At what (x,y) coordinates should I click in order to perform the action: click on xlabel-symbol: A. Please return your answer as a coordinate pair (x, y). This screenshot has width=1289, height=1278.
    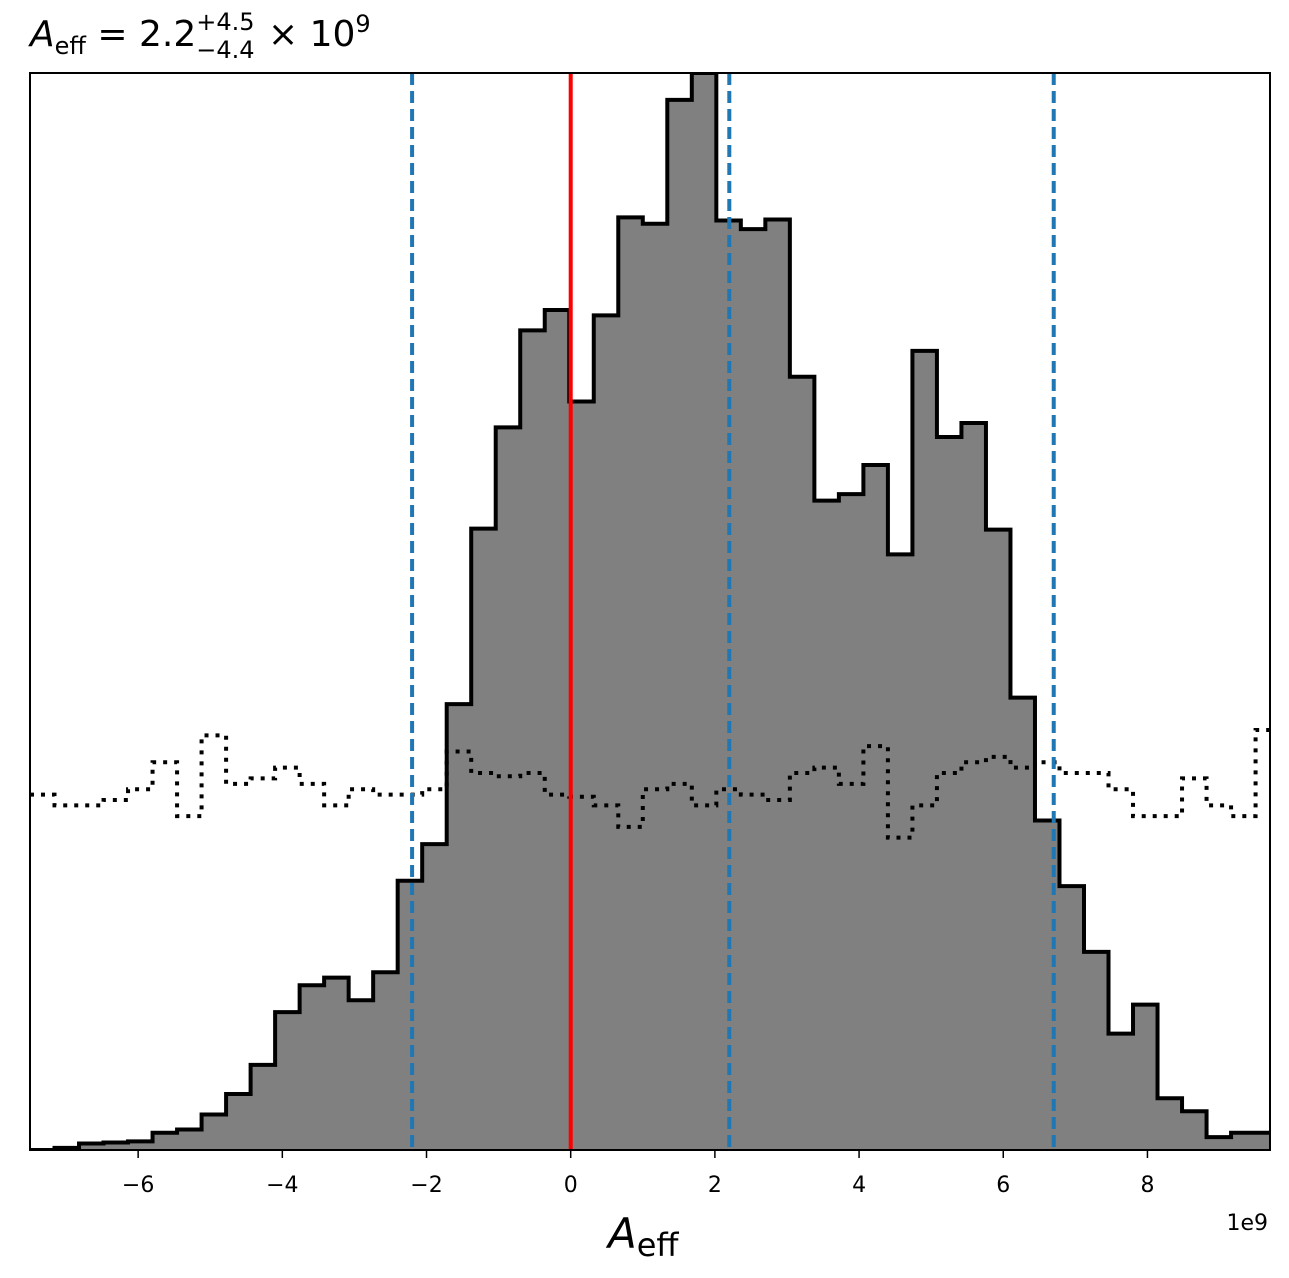
    Looking at the image, I should click on (621, 1233).